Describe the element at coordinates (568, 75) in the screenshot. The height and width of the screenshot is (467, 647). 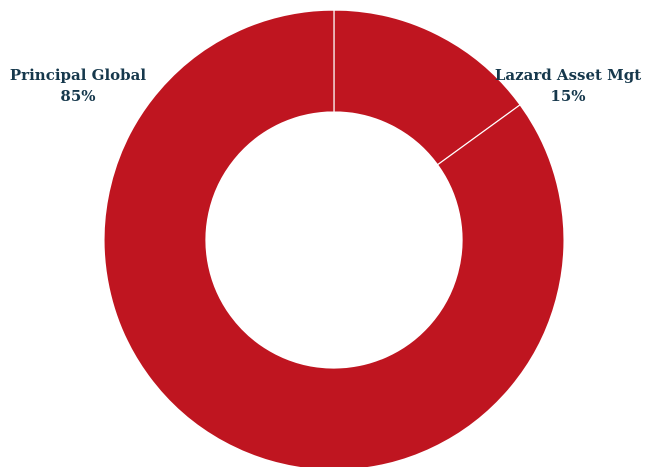
I see `slice-label-lazard-asset-mgt: Lazard Asset Mgt` at that location.